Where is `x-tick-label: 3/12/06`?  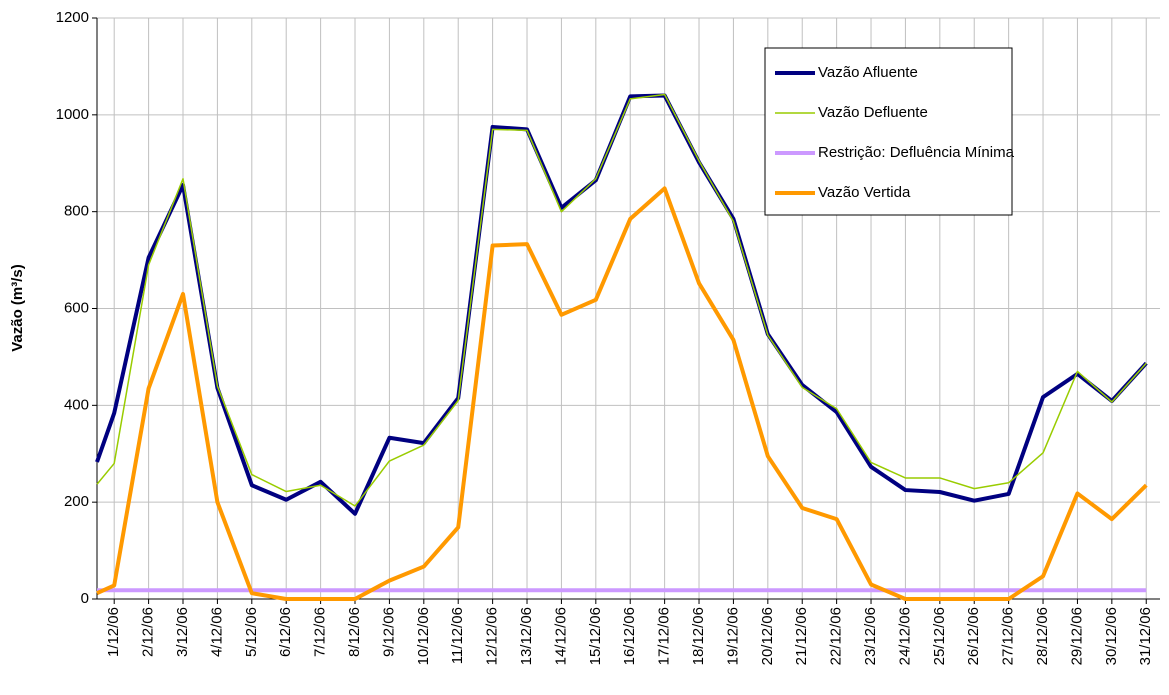
x-tick-label: 3/12/06 is located at coordinates (182, 632).